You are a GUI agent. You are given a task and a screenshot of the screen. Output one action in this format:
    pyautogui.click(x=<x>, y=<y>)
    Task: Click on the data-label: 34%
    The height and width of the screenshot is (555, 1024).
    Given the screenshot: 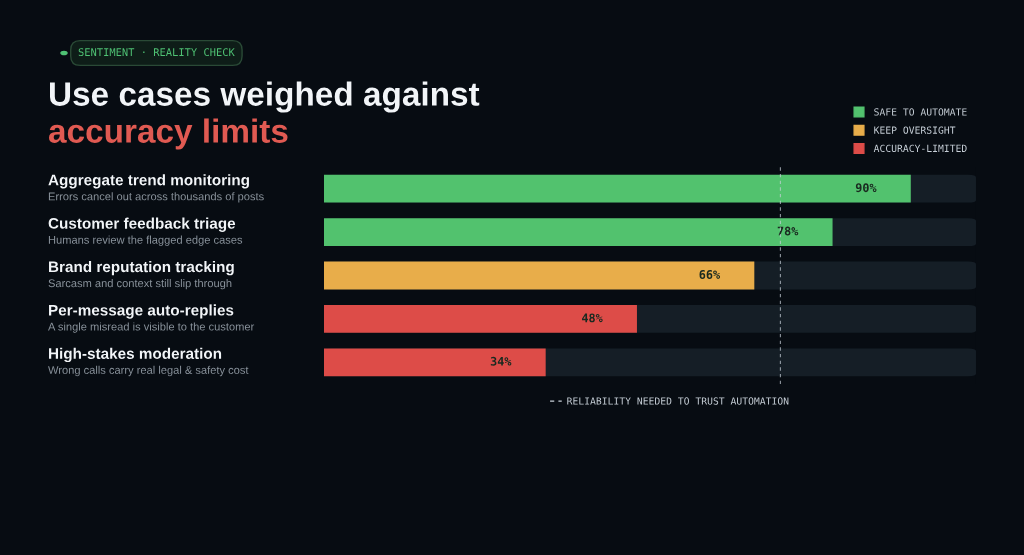 What is the action you would take?
    pyautogui.click(x=501, y=361)
    